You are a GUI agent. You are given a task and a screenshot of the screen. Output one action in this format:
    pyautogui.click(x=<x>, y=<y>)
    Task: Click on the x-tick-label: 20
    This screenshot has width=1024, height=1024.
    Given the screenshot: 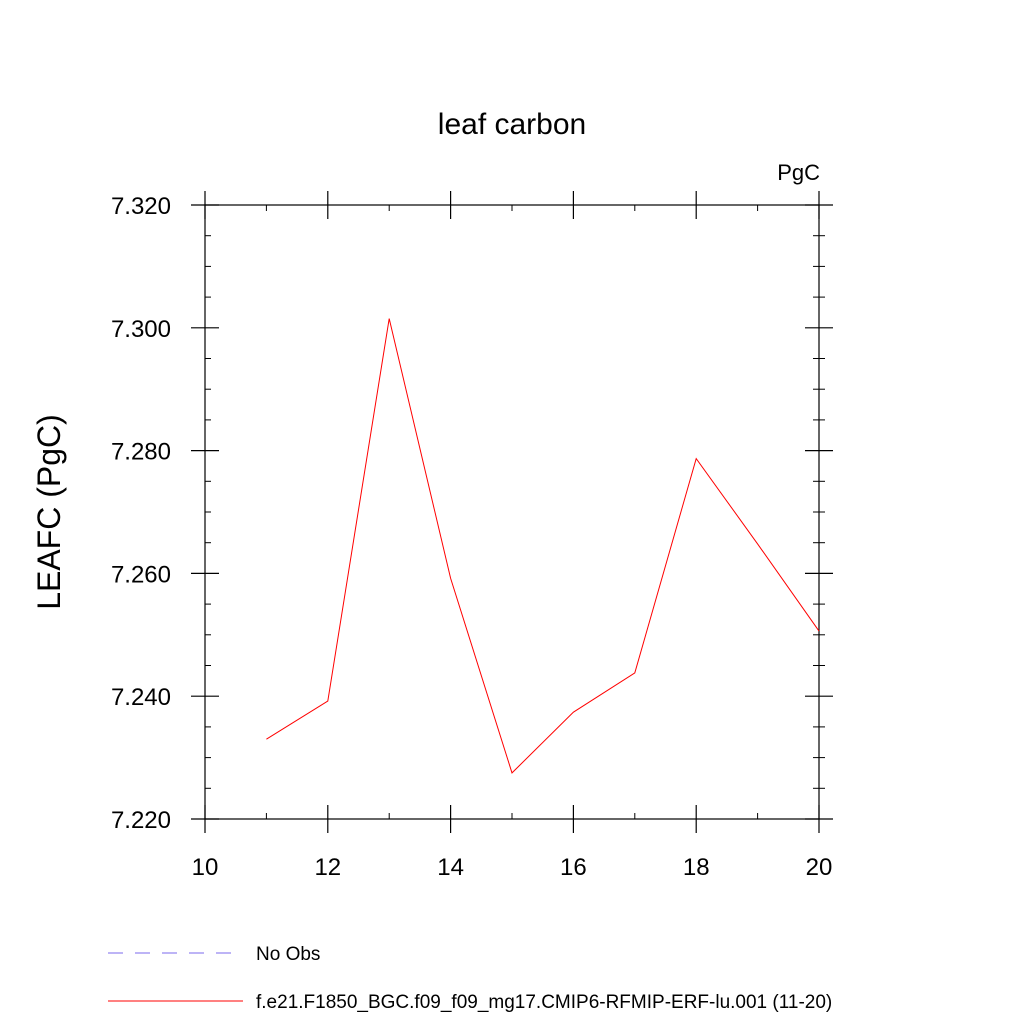 What is the action you would take?
    pyautogui.click(x=819, y=867)
    